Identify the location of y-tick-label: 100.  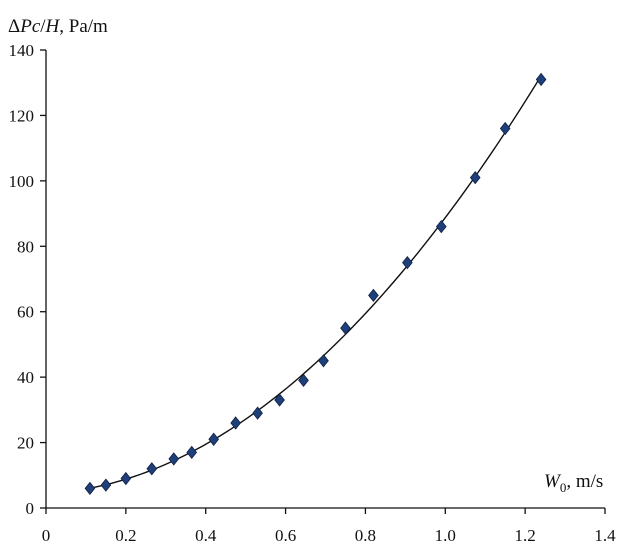
(22, 181).